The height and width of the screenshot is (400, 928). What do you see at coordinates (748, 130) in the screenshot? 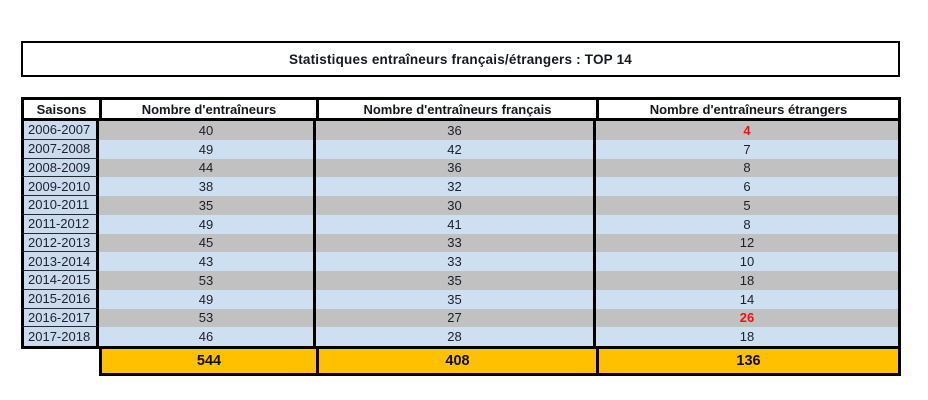
I see `foreign-coaches-cell: 4` at bounding box center [748, 130].